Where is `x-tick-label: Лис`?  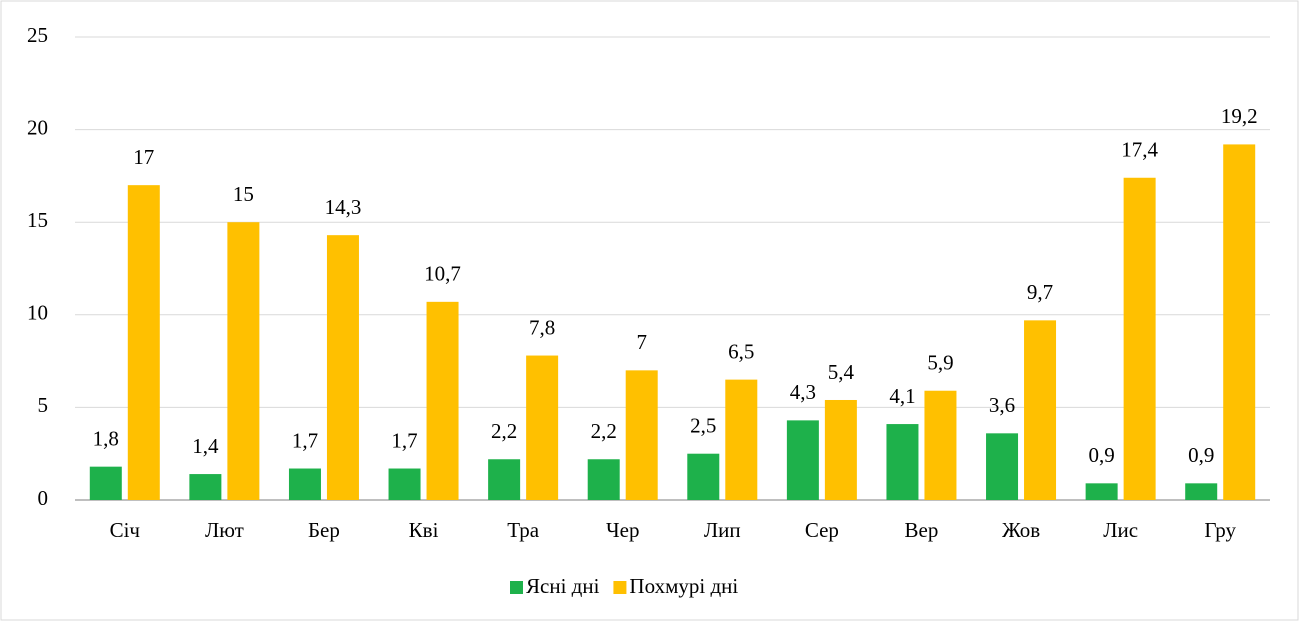 x-tick-label: Лис is located at coordinates (1120, 530).